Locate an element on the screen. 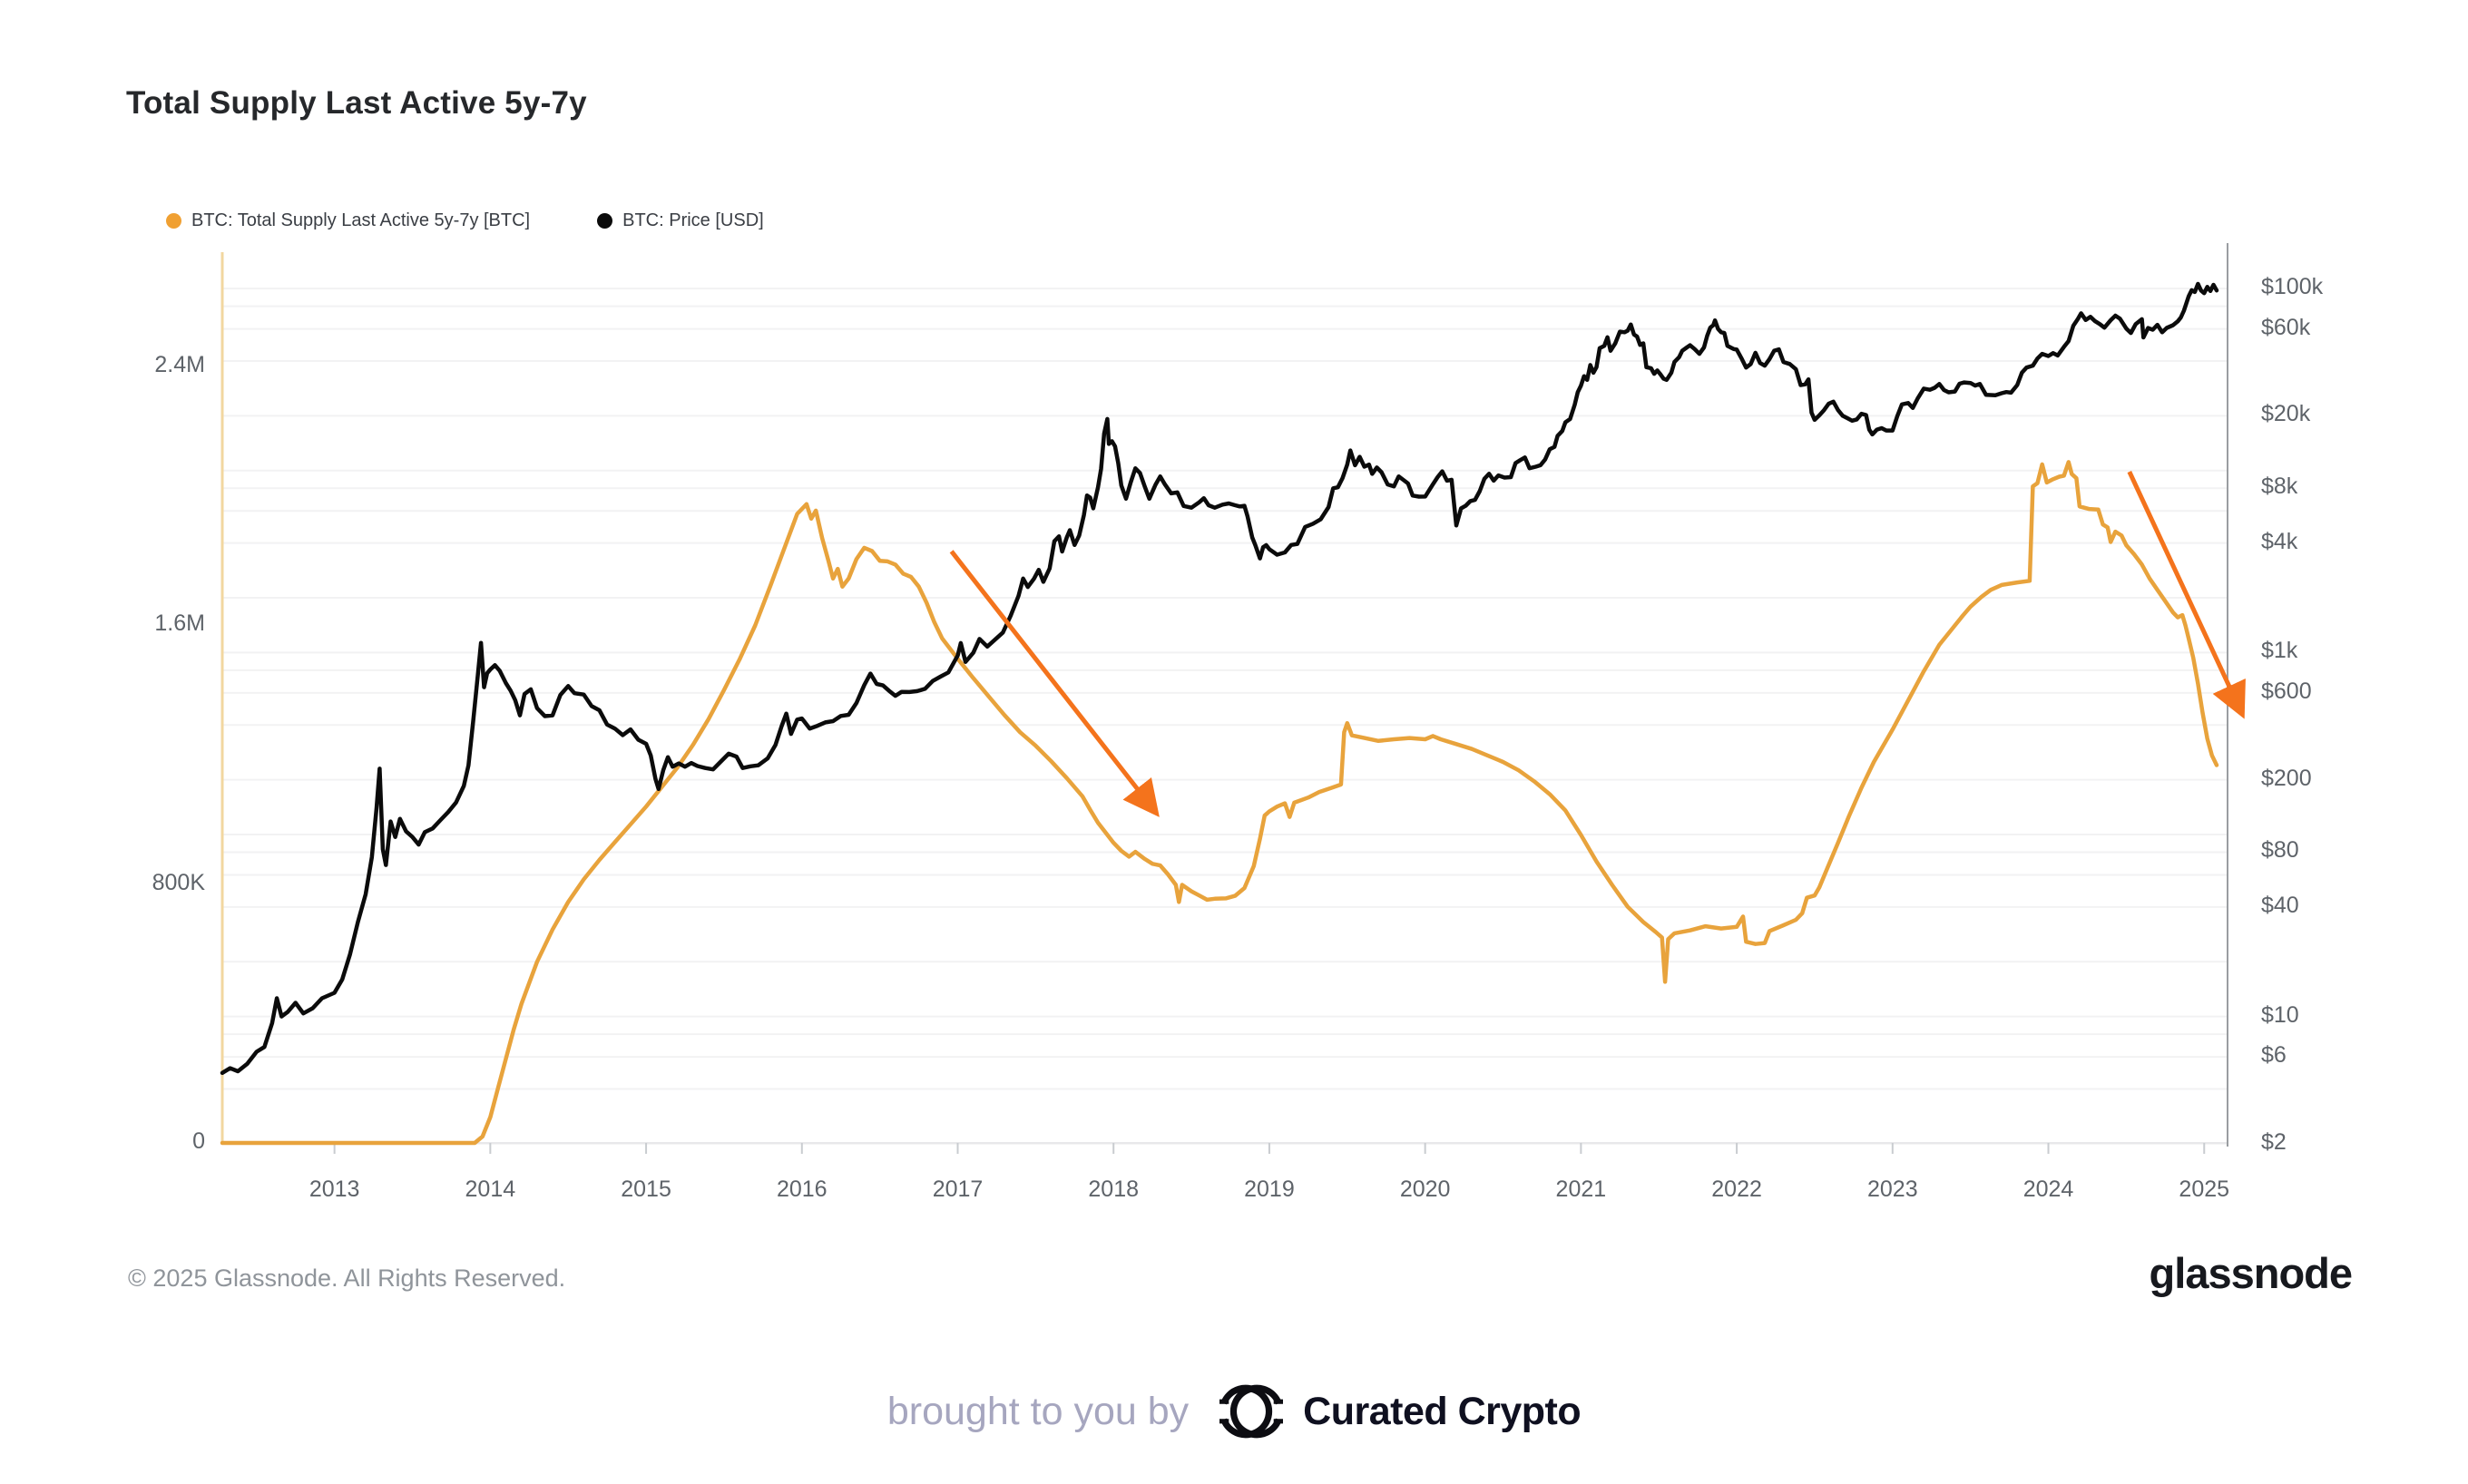 The image size is (2468, 1484). attribution-bar: brought to you by Curated Crypto is located at coordinates (1234, 1411).